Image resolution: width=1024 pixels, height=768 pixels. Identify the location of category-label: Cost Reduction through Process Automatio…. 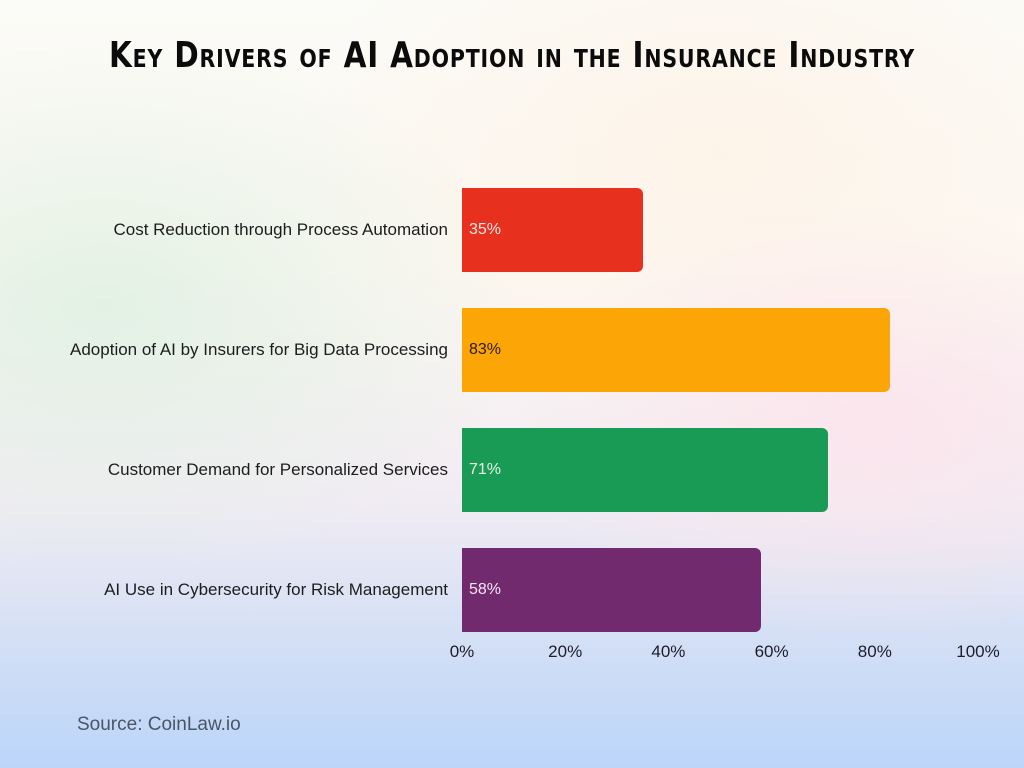
(280, 229).